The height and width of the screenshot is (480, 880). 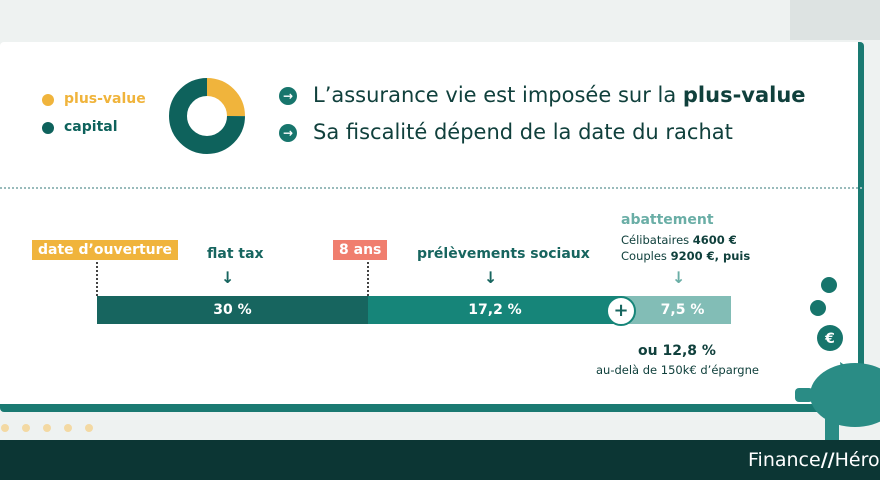 What do you see at coordinates (523, 132) in the screenshot?
I see `bullet-text: Sa fiscalité dépend de la date du rachat` at bounding box center [523, 132].